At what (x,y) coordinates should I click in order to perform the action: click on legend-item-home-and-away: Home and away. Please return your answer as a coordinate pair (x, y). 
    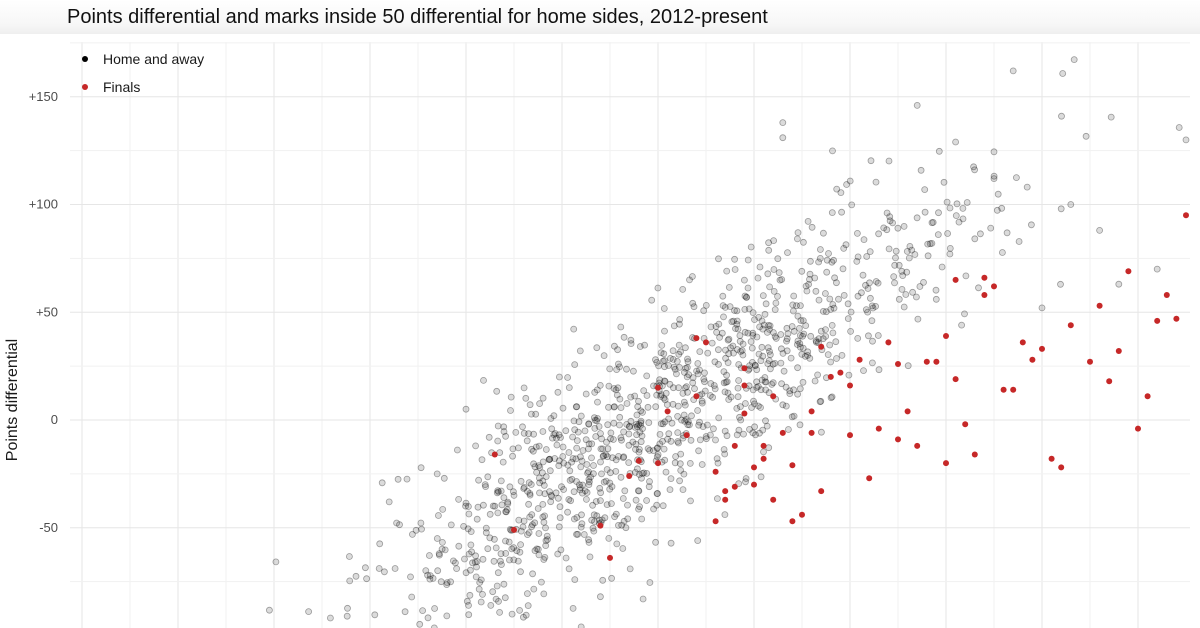
    Looking at the image, I should click on (143, 59).